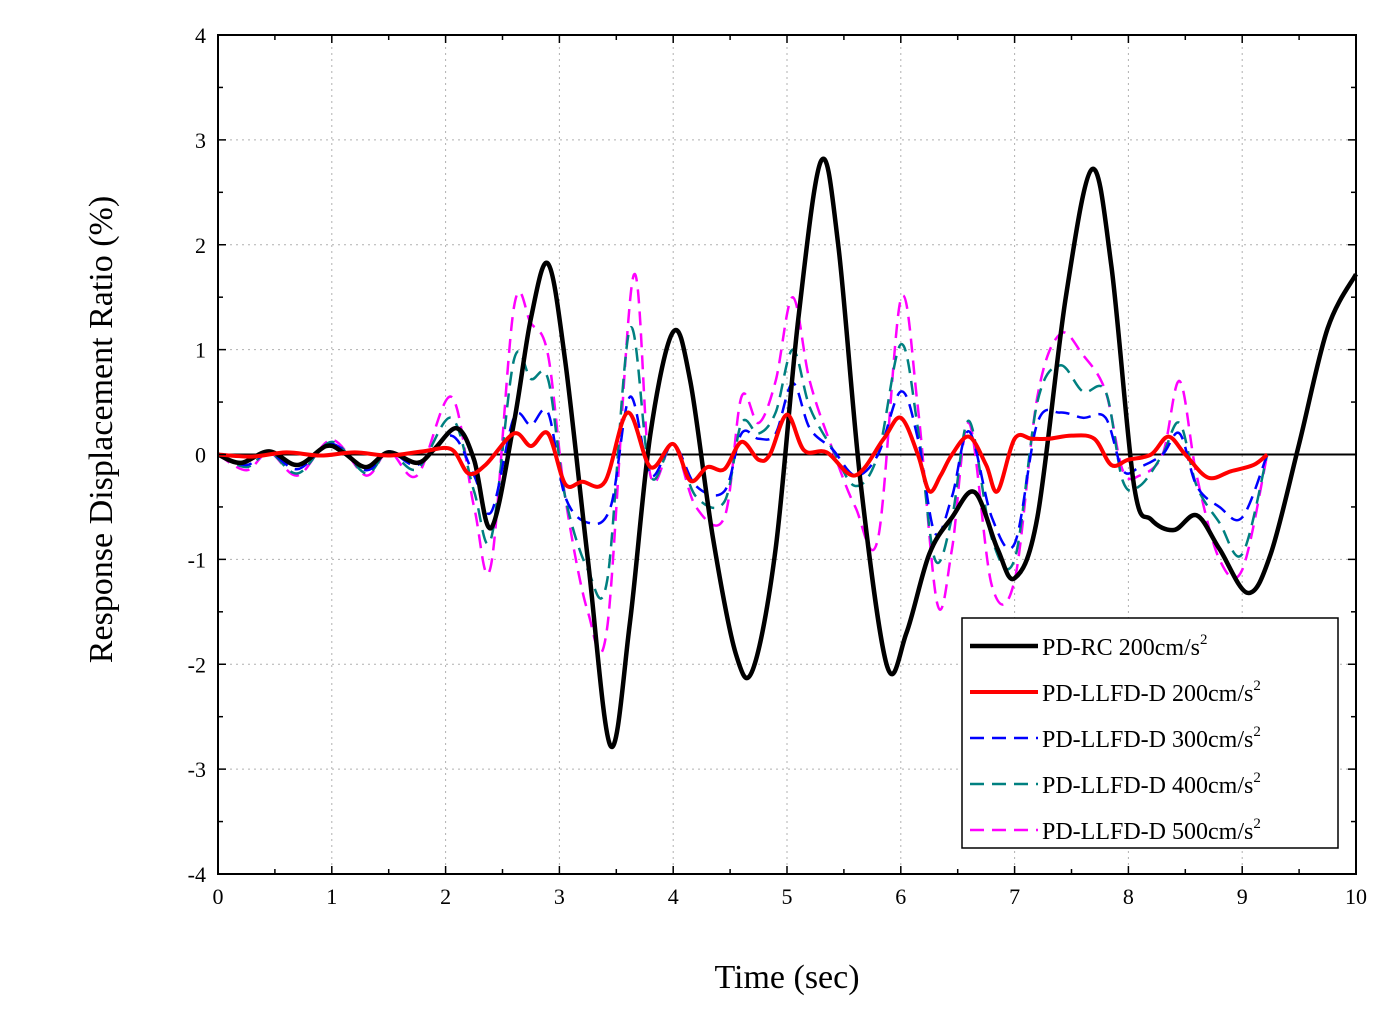 Image resolution: width=1389 pixels, height=1033 pixels. Describe the element at coordinates (200, 245) in the screenshot. I see `y-tick-label: 2` at that location.